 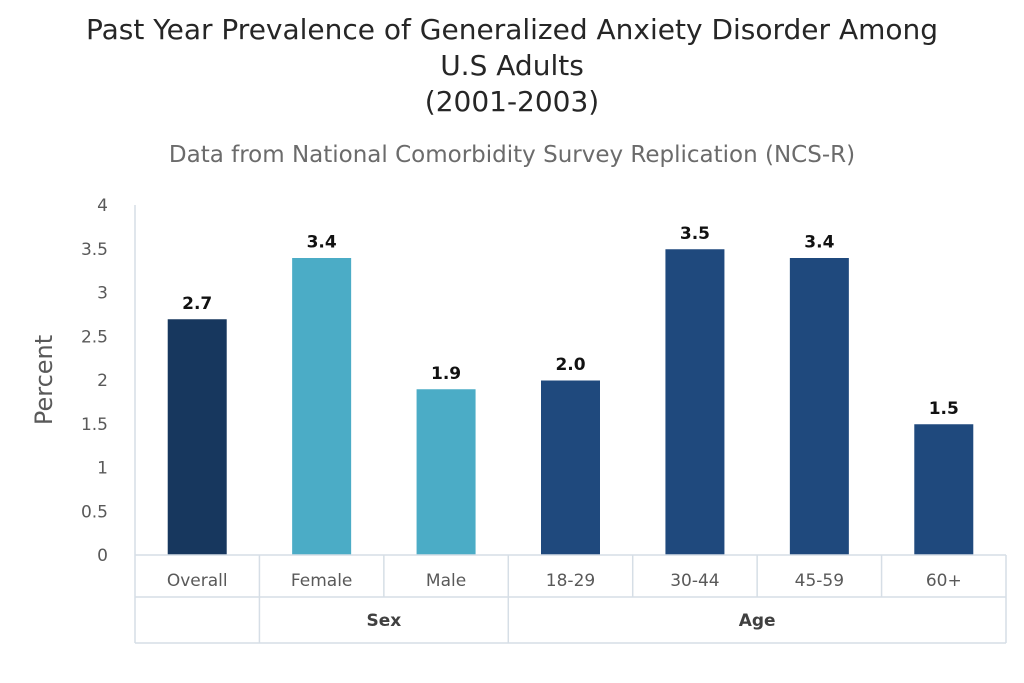 What do you see at coordinates (197, 581) in the screenshot?
I see `x-tick-label: Overall` at bounding box center [197, 581].